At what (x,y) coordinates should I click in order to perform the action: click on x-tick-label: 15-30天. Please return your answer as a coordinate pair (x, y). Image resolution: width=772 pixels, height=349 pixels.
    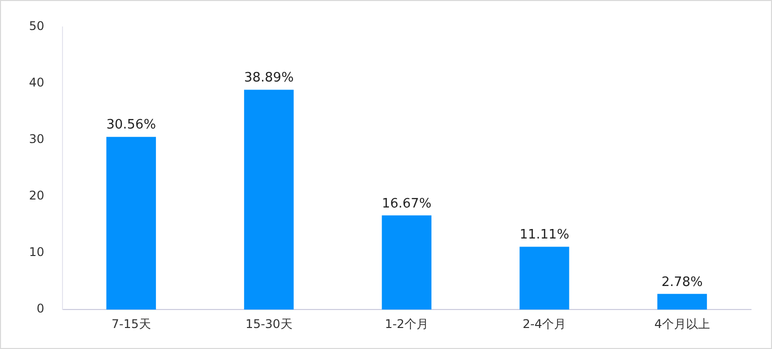
    Looking at the image, I should click on (268, 323).